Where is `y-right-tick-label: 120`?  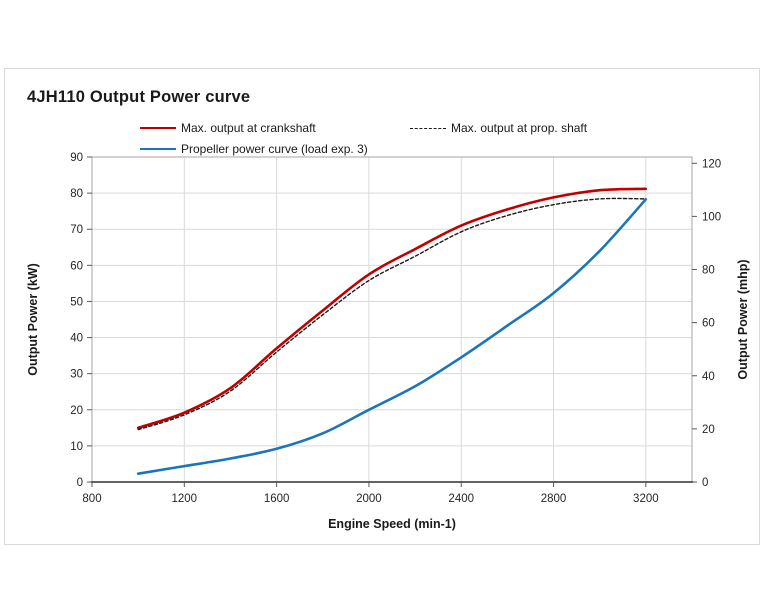
y-right-tick-label: 120 is located at coordinates (711, 164).